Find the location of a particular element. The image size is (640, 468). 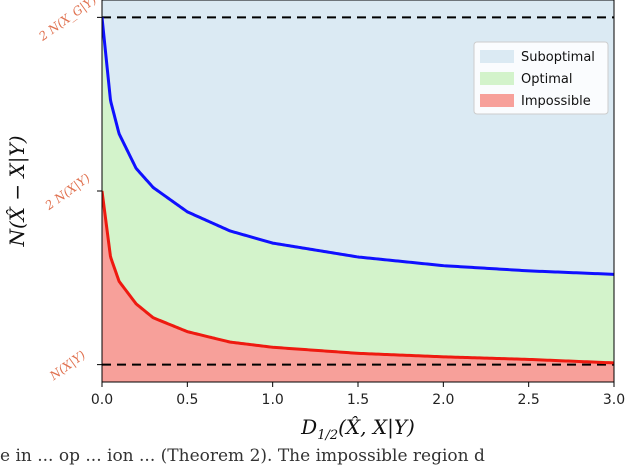

legend-swatch-suboptimal is located at coordinates (497, 56).